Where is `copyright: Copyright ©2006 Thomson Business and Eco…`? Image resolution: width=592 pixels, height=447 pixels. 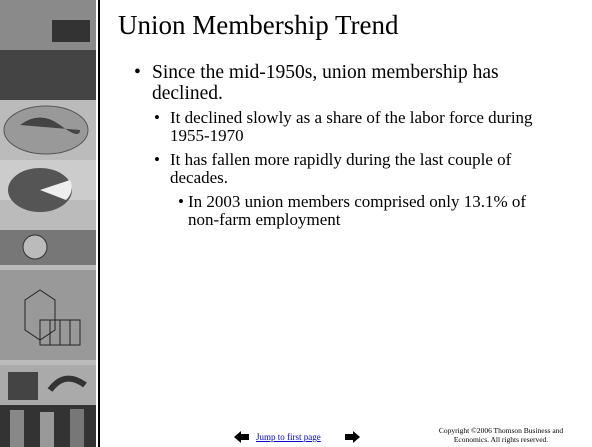
copyright: Copyright ©2006 Thomson Business and Eco… is located at coordinates (501, 435).